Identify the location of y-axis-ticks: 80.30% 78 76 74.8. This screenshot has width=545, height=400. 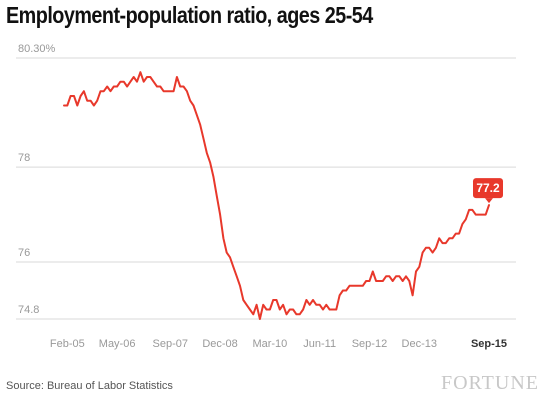
(37, 179).